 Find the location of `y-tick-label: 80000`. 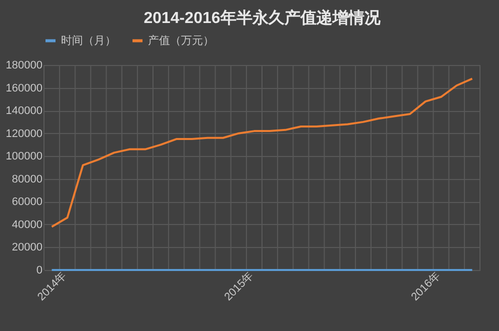

y-tick-label: 80000 is located at coordinates (27, 179).